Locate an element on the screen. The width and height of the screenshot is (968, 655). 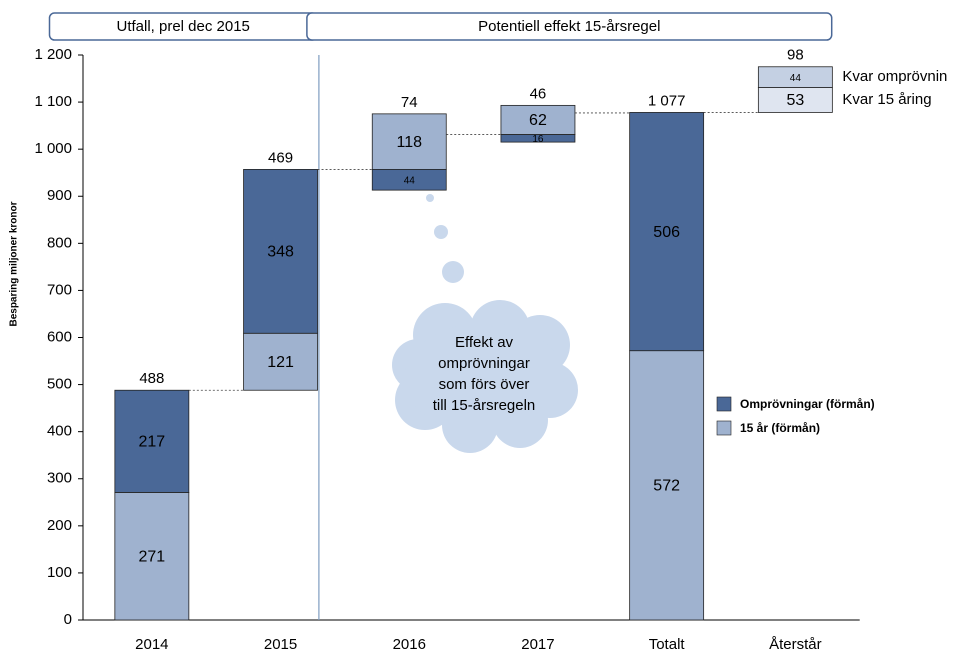
annotation: som förs över is located at coordinates (484, 384).